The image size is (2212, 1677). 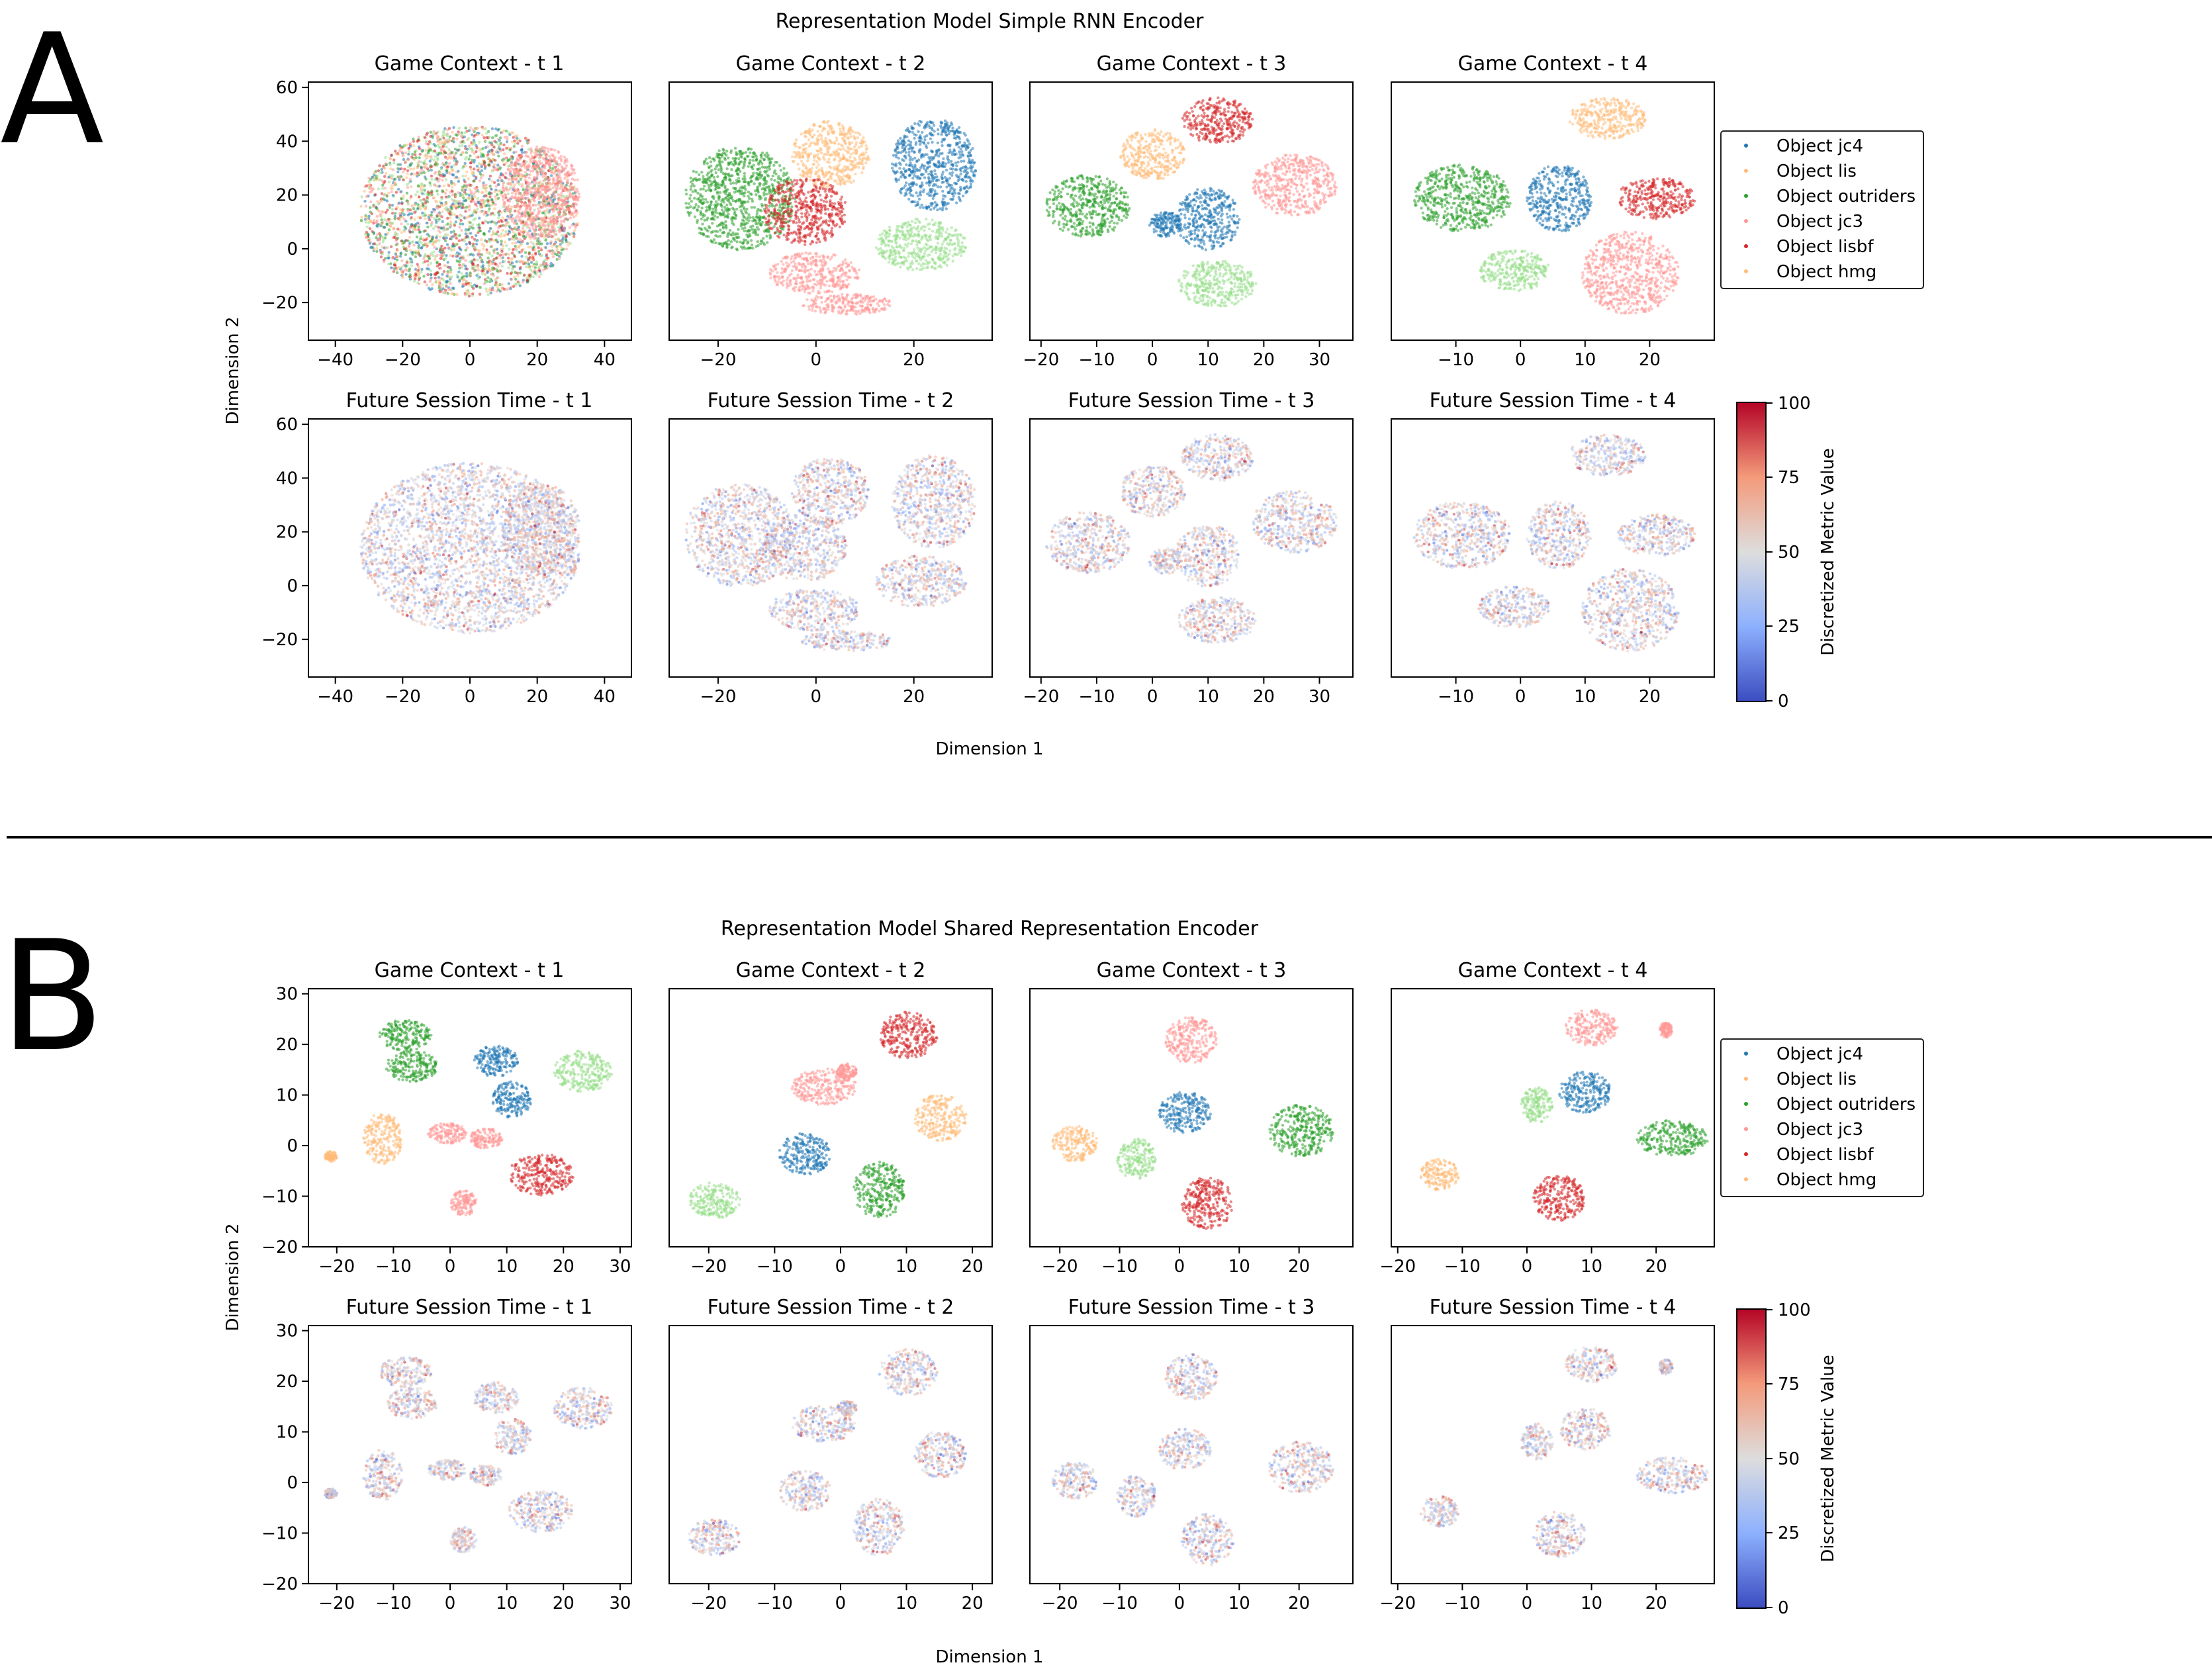 I want to click on x-tick-label: −40, so click(x=335, y=697).